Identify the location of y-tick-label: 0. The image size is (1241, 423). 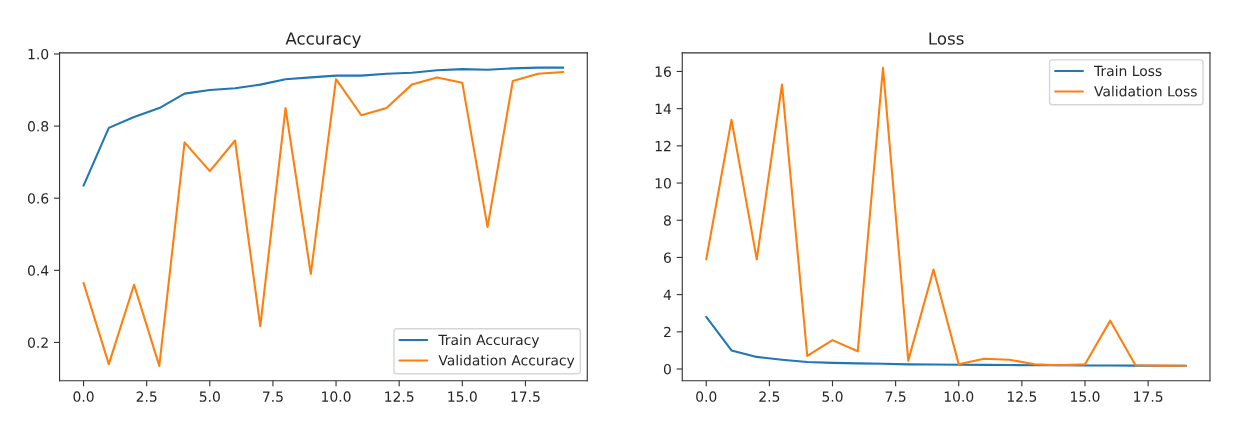
(667, 369).